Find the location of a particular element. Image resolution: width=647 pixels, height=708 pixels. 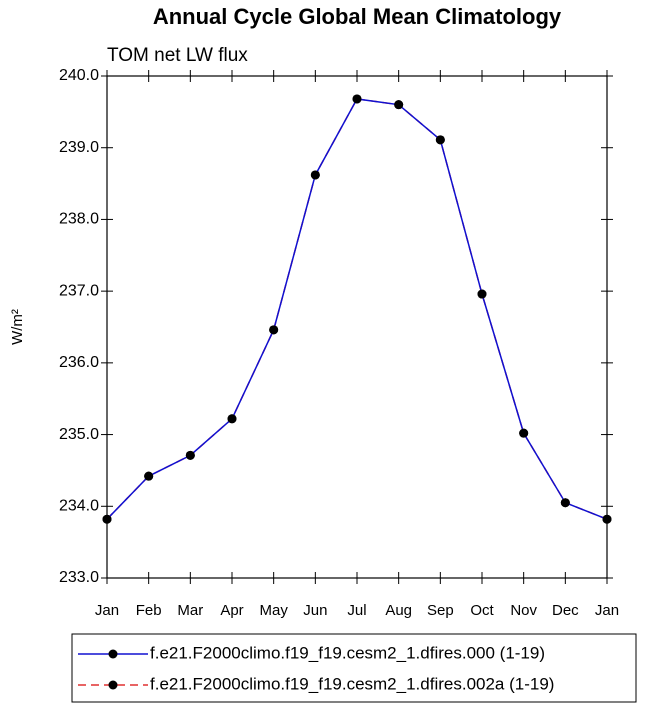

y-tick-label: 237.0 is located at coordinates (79, 290).